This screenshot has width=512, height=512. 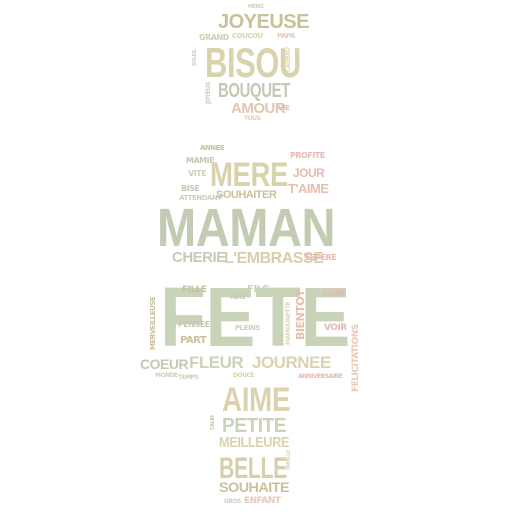 What do you see at coordinates (254, 426) in the screenshot?
I see `word-petite: PETITE` at bounding box center [254, 426].